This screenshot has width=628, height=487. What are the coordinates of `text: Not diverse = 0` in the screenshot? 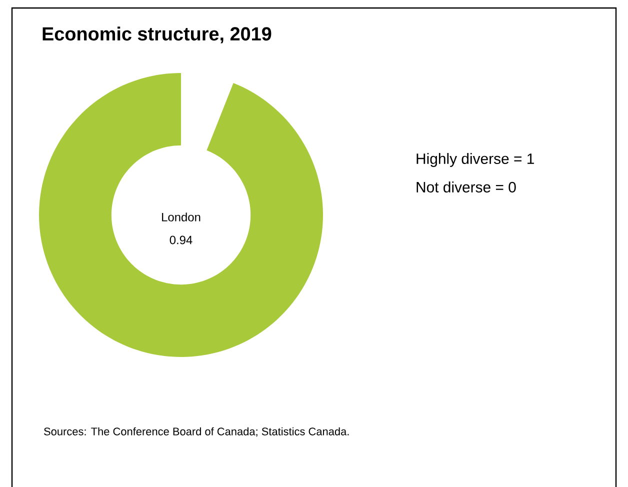 It's located at (466, 187).